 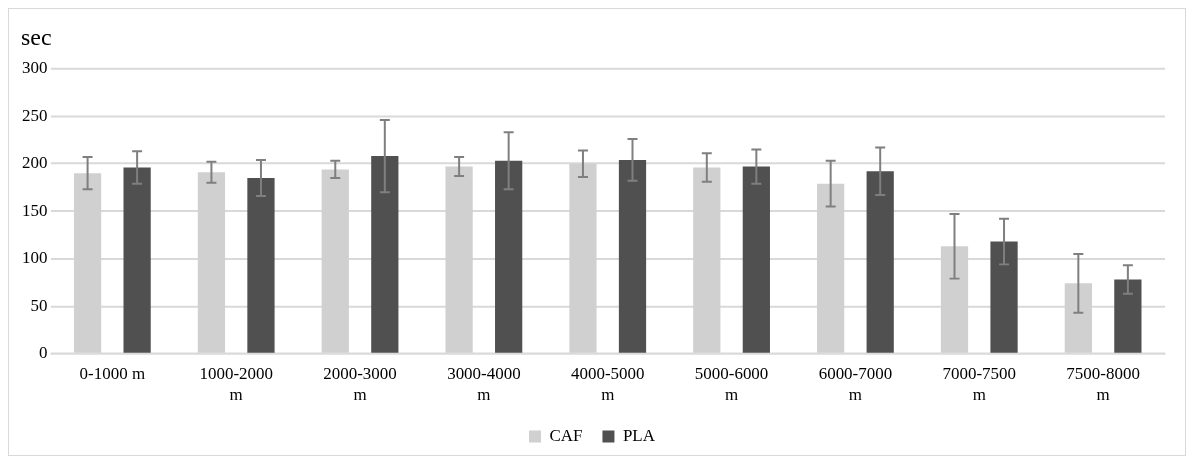 What do you see at coordinates (43, 353) in the screenshot?
I see `y-tick-label: 0` at bounding box center [43, 353].